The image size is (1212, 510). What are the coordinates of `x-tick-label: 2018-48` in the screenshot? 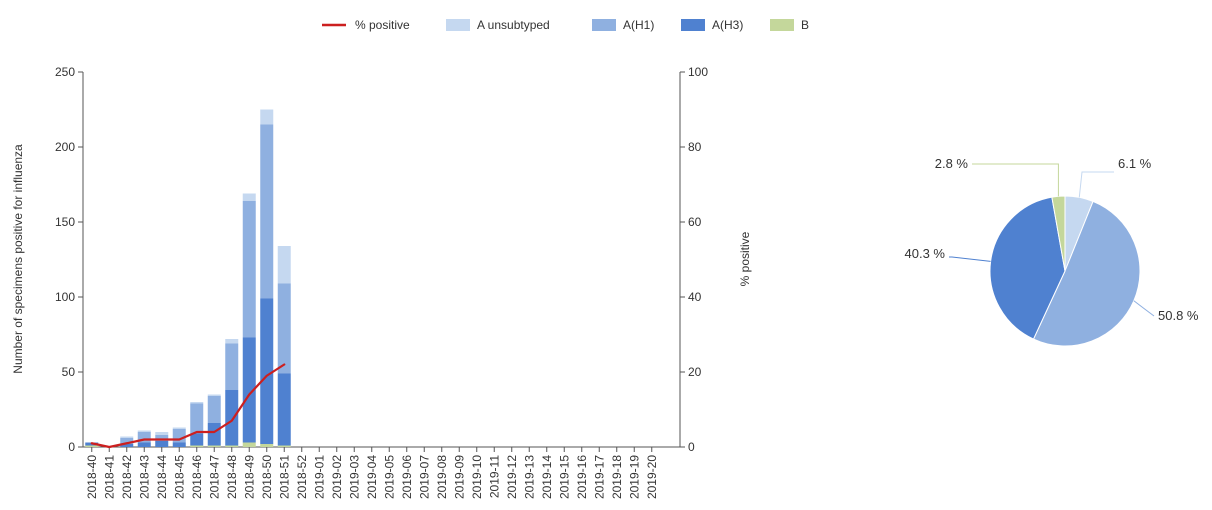 It's located at (232, 477).